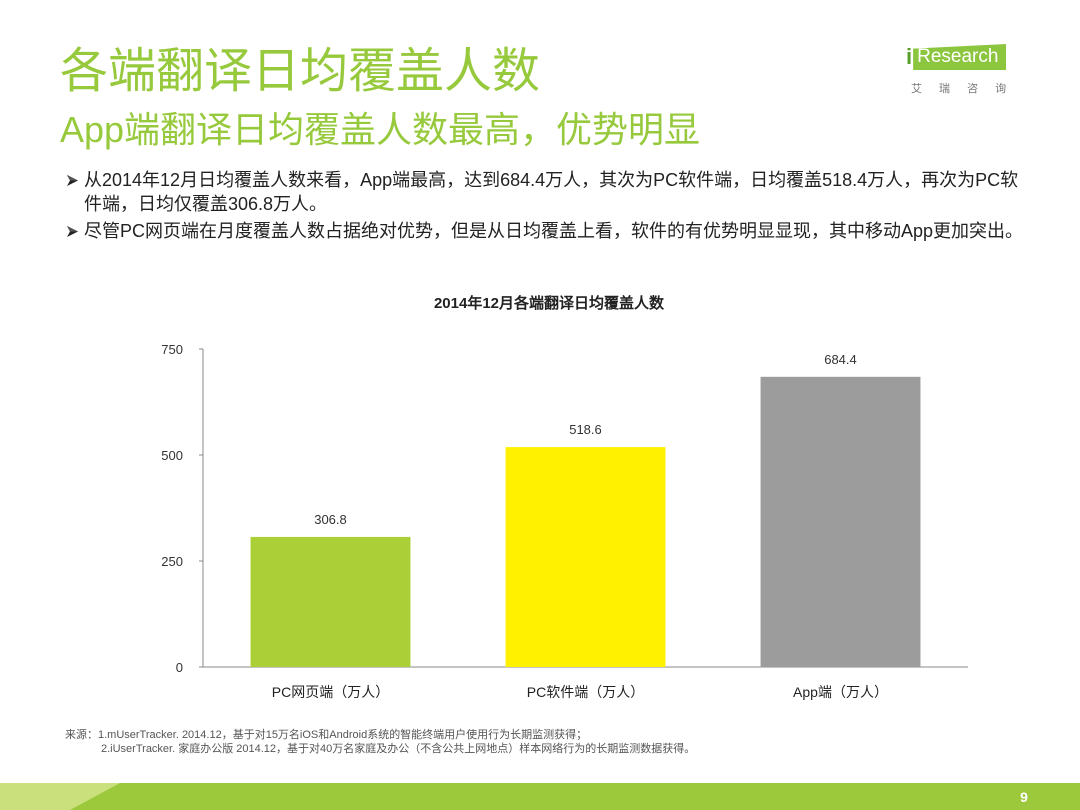  I want to click on footer-band, so click(540, 796).